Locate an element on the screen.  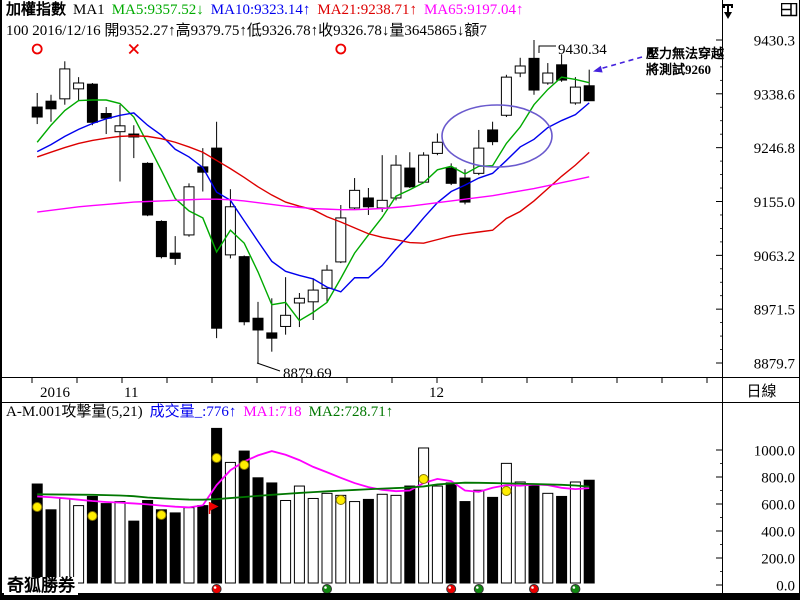
svg-text: 9338.6 is located at coordinates (775, 95).